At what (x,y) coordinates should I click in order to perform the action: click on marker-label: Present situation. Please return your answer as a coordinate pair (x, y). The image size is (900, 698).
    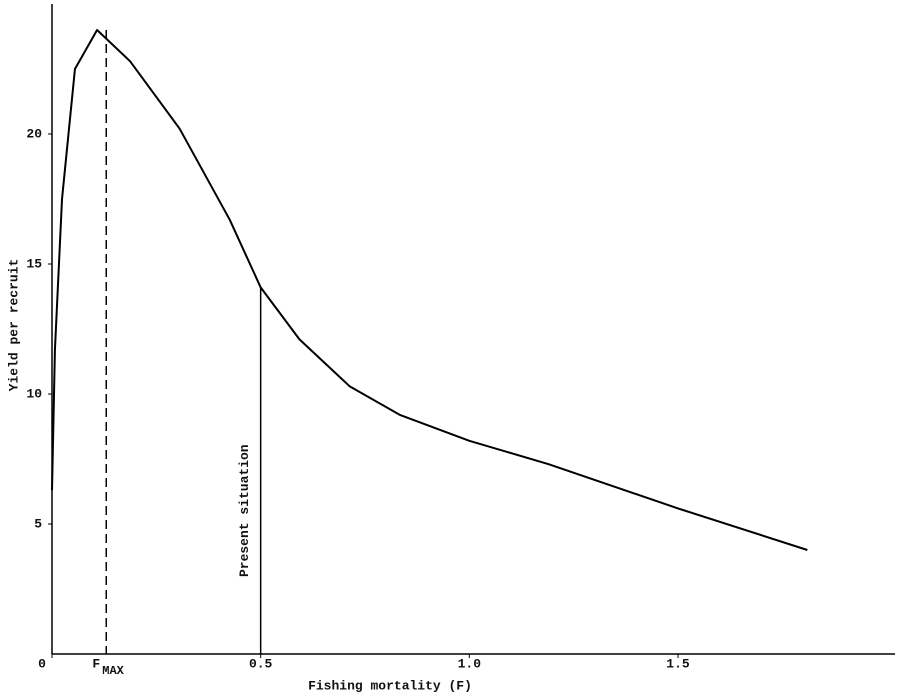
    Looking at the image, I should click on (244, 510).